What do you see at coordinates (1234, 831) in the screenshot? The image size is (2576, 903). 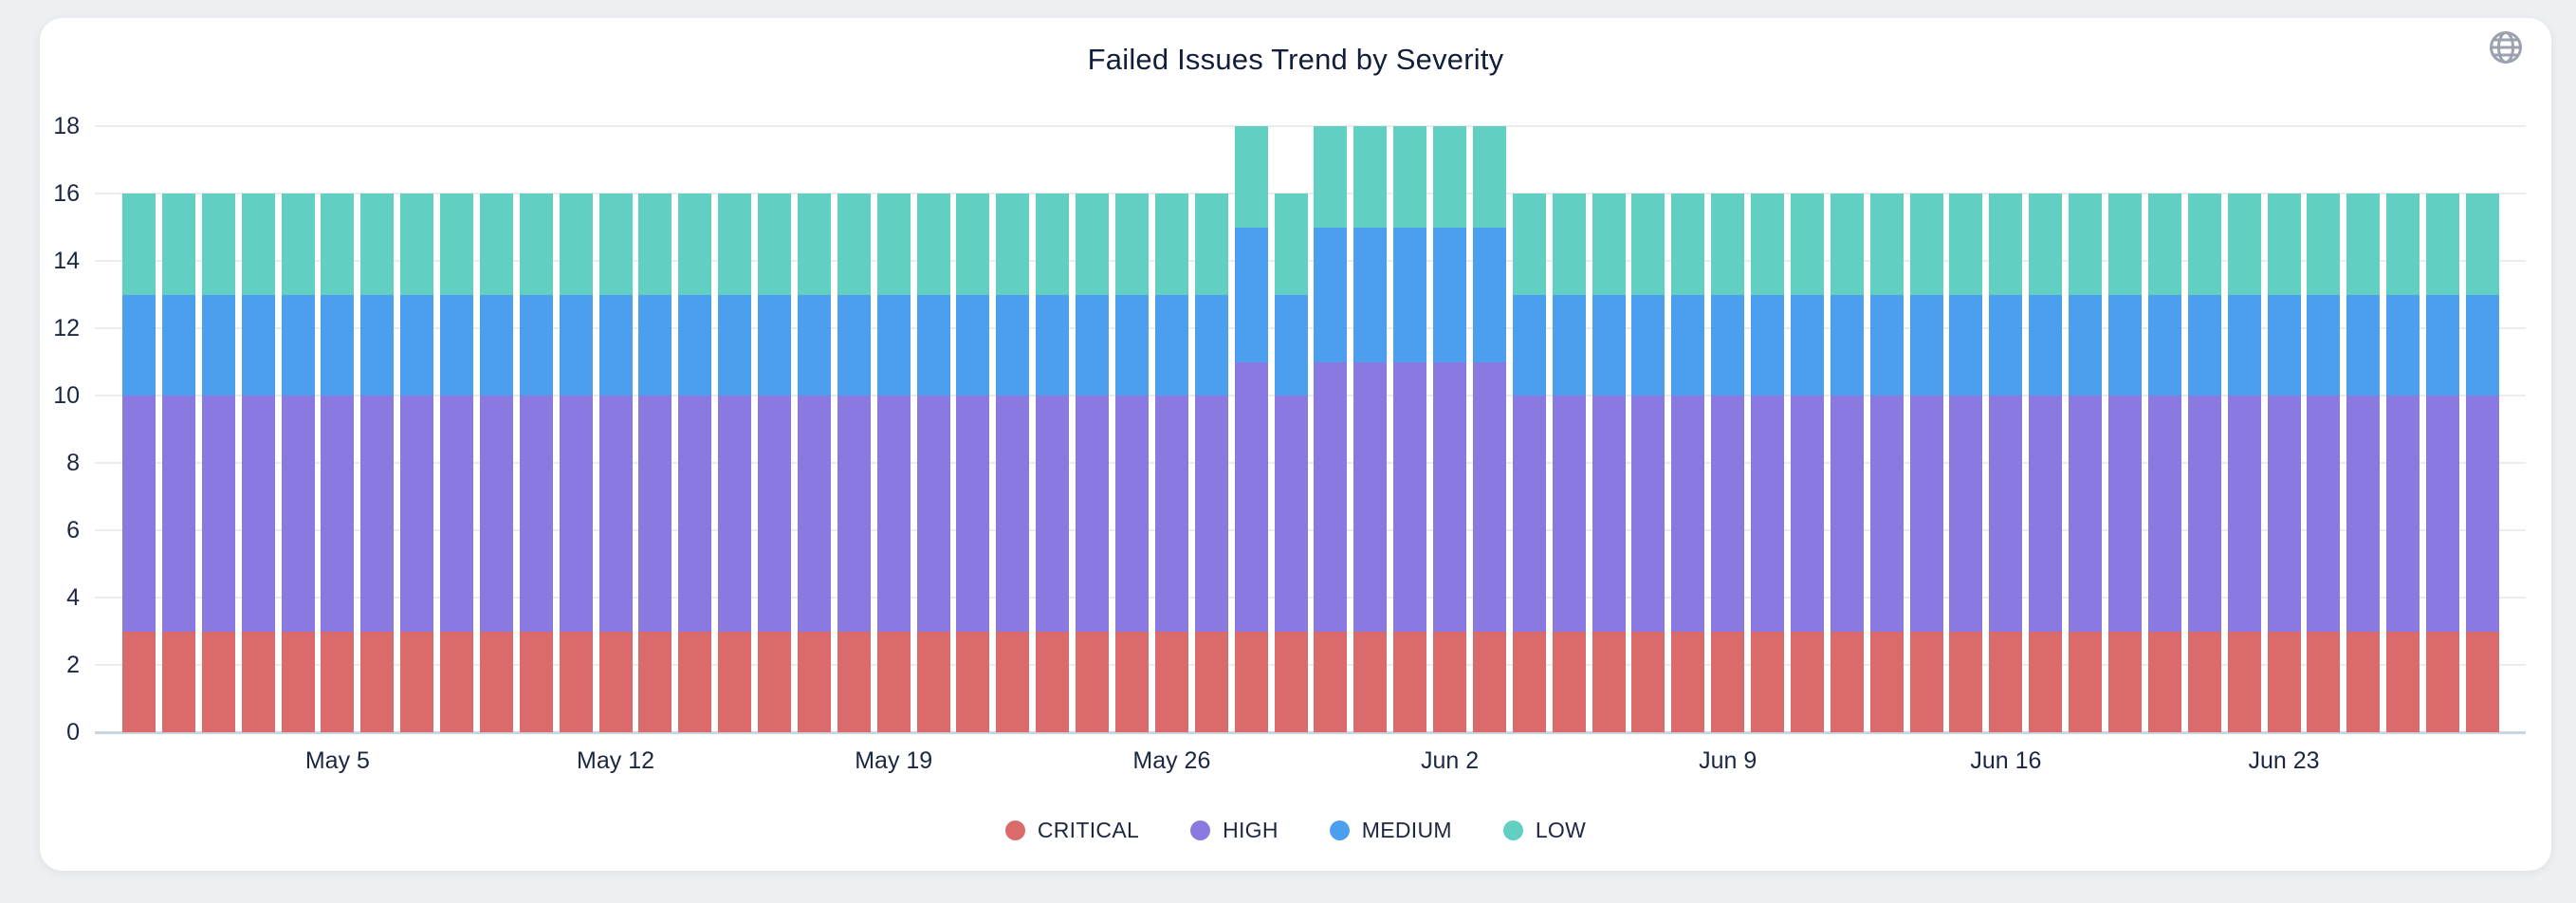 I see `legend-item-high: HIGH` at bounding box center [1234, 831].